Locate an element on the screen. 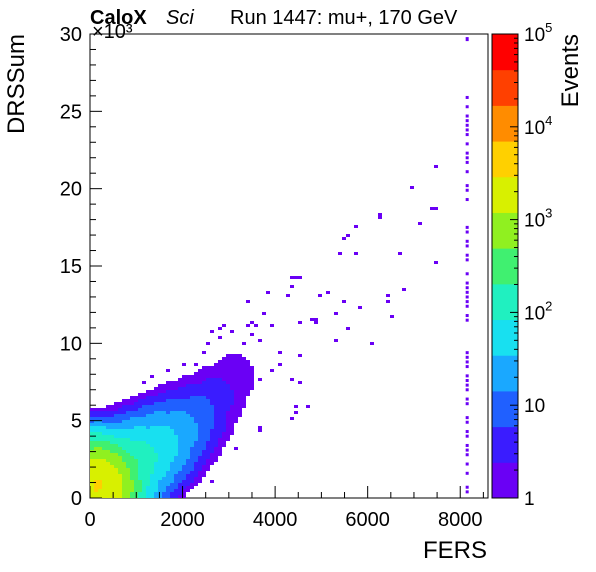 The width and height of the screenshot is (596, 572). colorbar-tick-label: 10 is located at coordinates (534, 406).